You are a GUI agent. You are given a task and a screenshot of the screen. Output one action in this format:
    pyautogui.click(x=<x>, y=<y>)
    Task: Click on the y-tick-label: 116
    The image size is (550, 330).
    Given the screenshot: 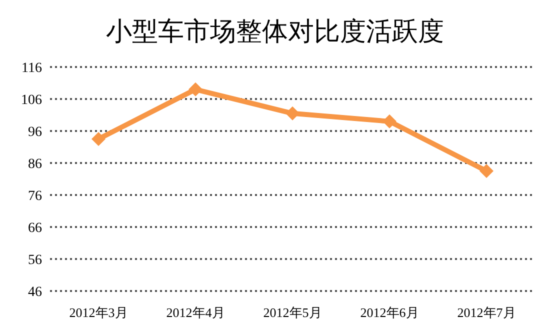 What is the action you would take?
    pyautogui.click(x=32, y=68)
    